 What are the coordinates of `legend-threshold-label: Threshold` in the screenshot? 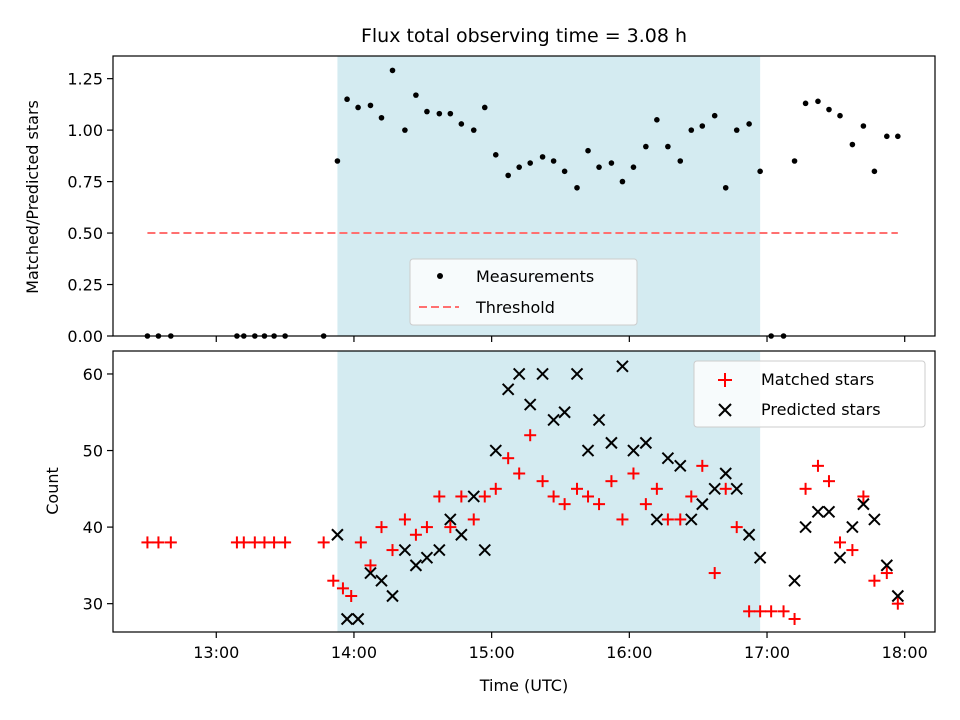 It's located at (515, 307).